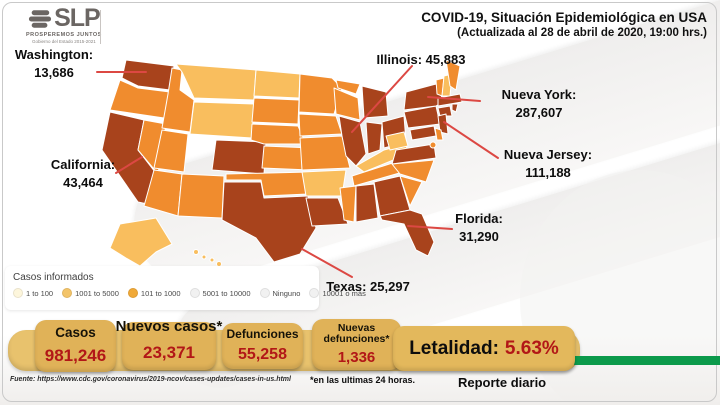  What do you see at coordinates (222, 120) in the screenshot?
I see `state-wyoming` at bounding box center [222, 120].